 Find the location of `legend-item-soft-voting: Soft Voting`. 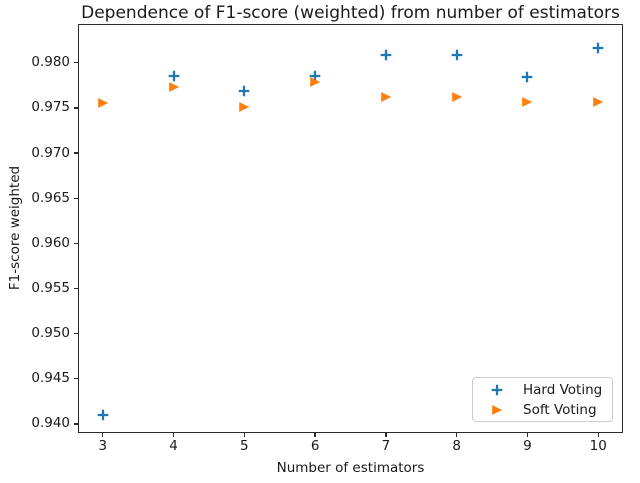

legend-item-soft-voting: Soft Voting is located at coordinates (545, 410).